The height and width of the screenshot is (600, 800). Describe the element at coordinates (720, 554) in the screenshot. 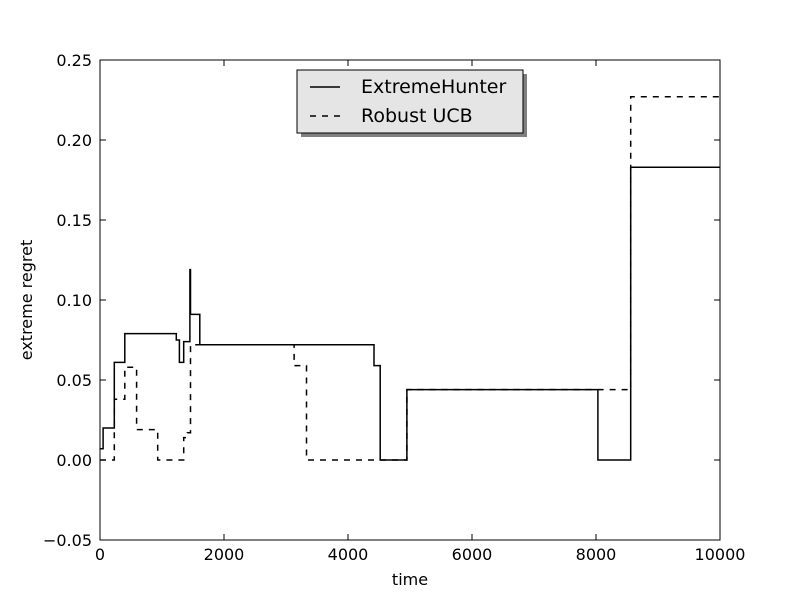

I see `x-tick-label: 10000` at that location.